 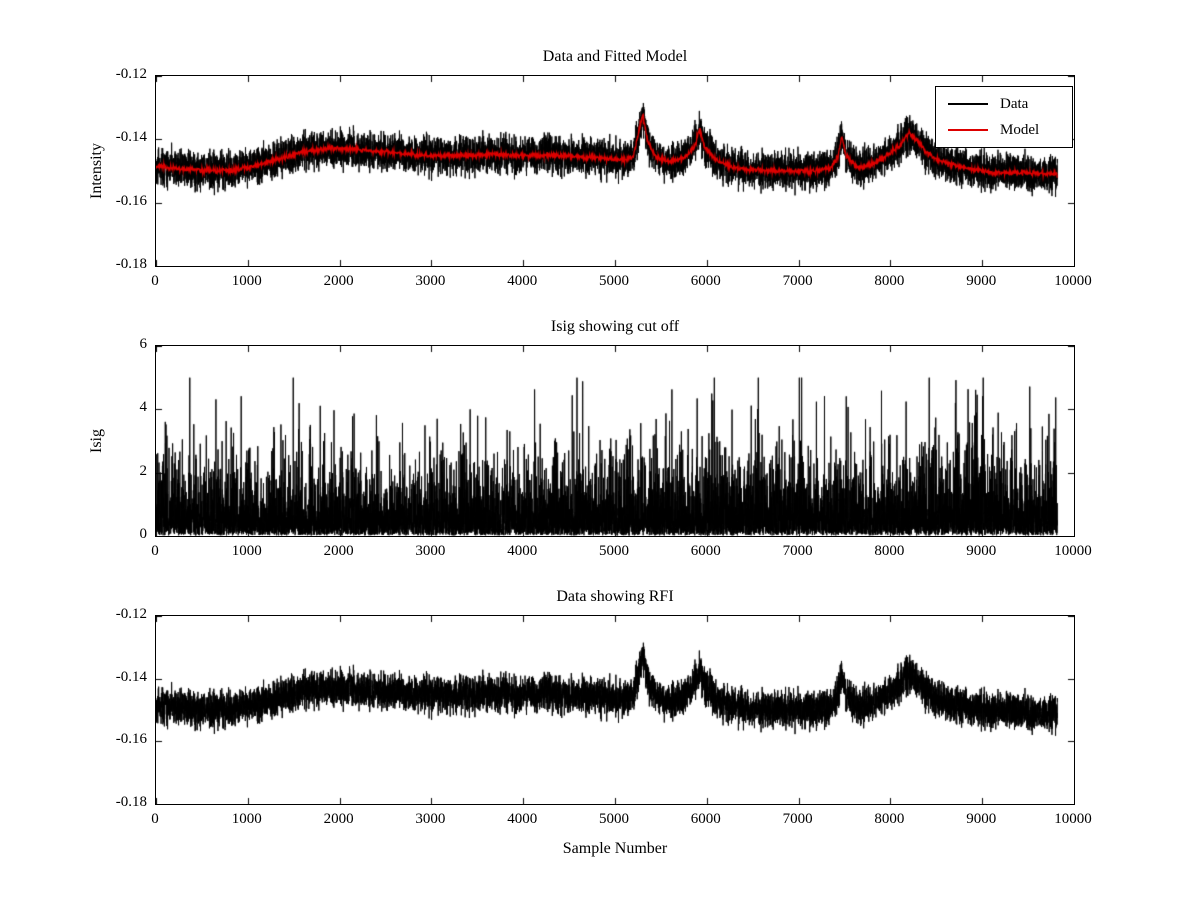 I want to click on y-axis-label-isig: Isig, so click(x=96, y=441).